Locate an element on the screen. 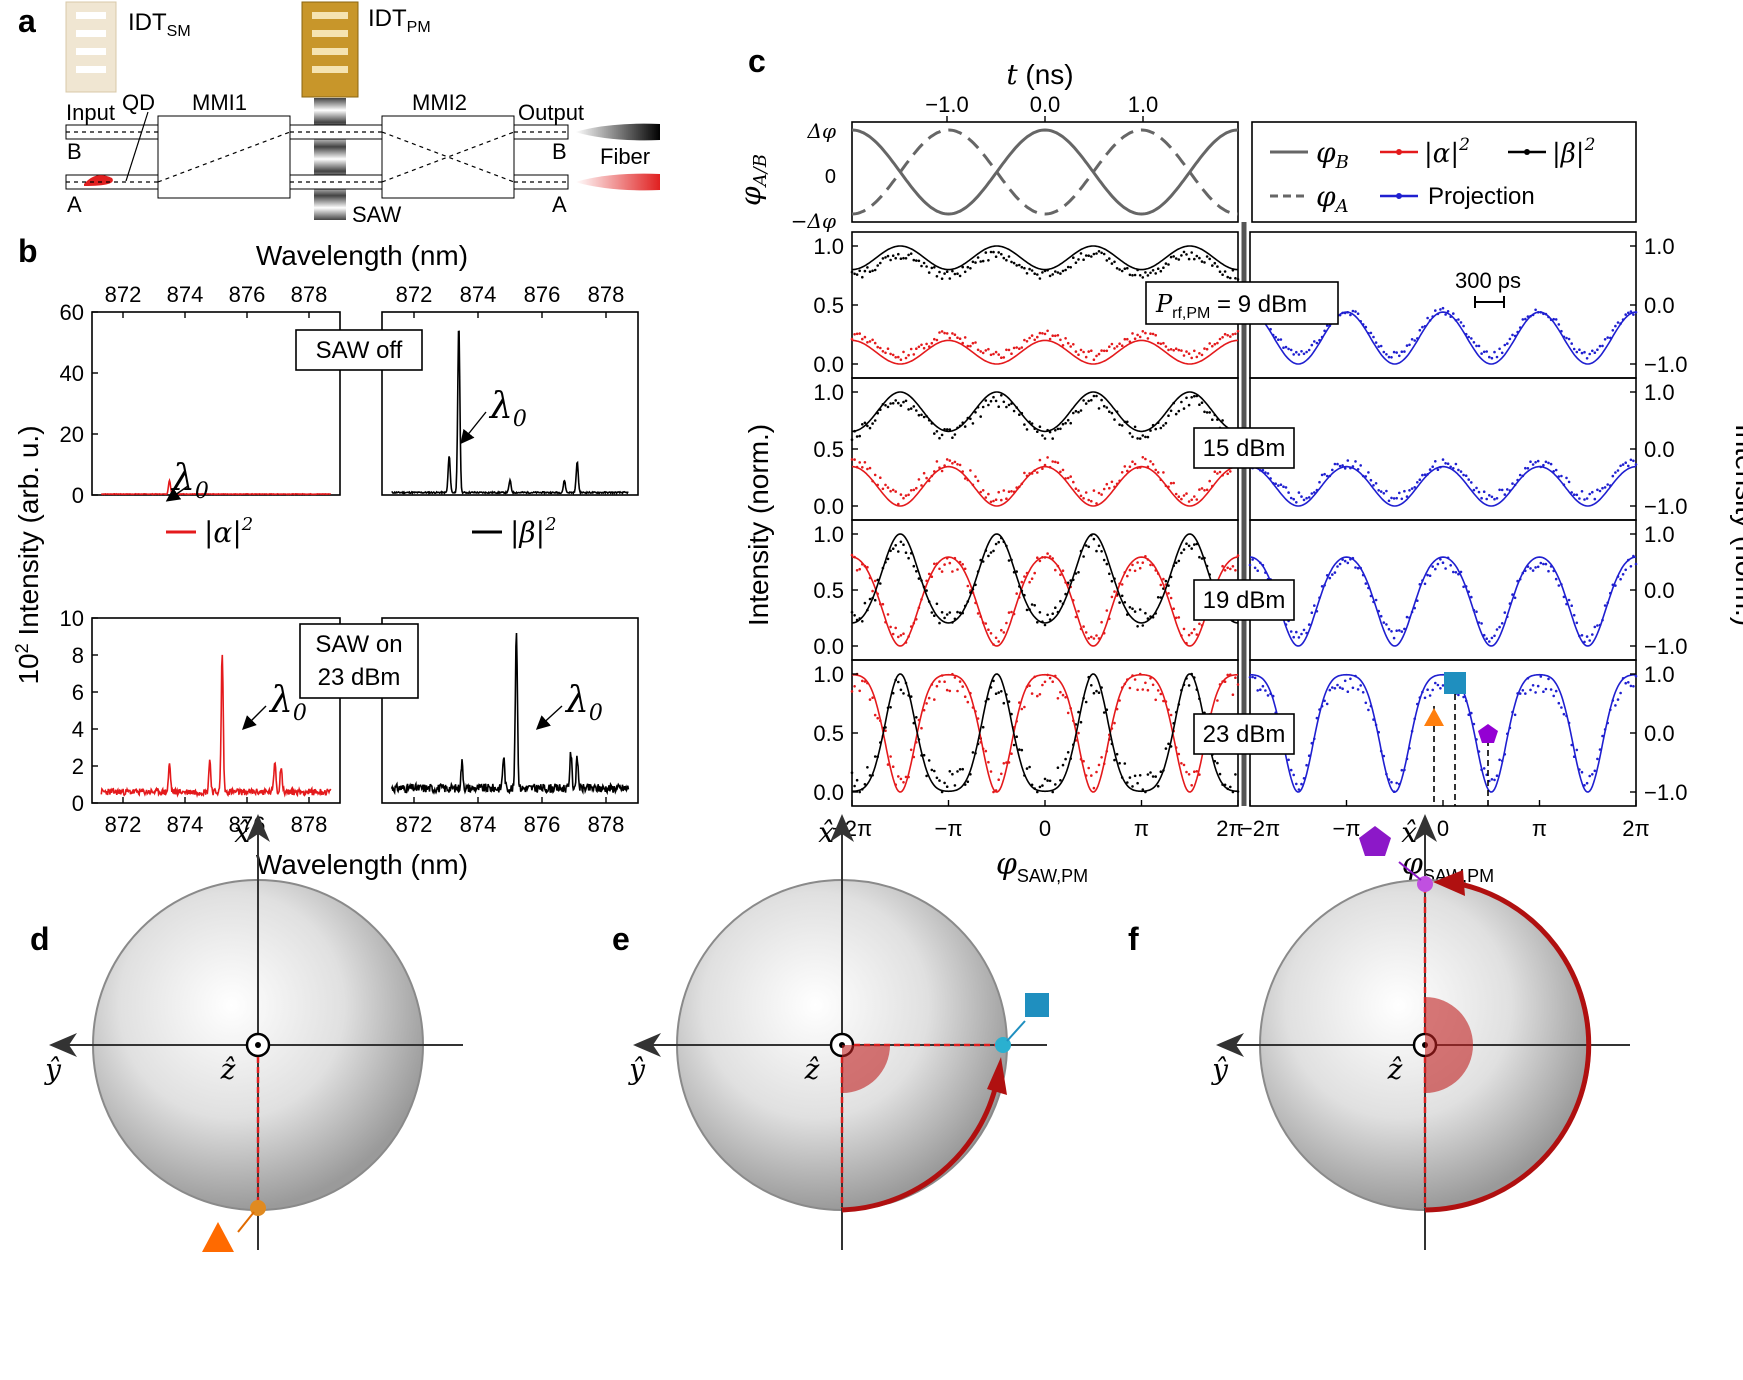  b-ylabel-sup: 2 is located at coordinates (22, 648).